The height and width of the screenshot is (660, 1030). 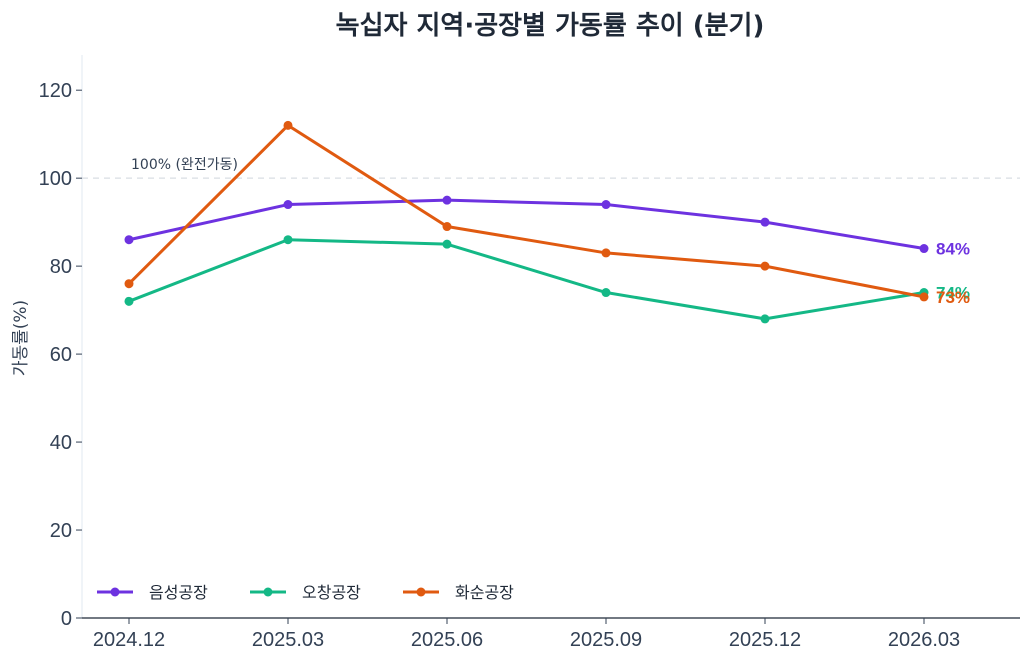 I want to click on x-tick-label: 2025.09, so click(x=606, y=640).